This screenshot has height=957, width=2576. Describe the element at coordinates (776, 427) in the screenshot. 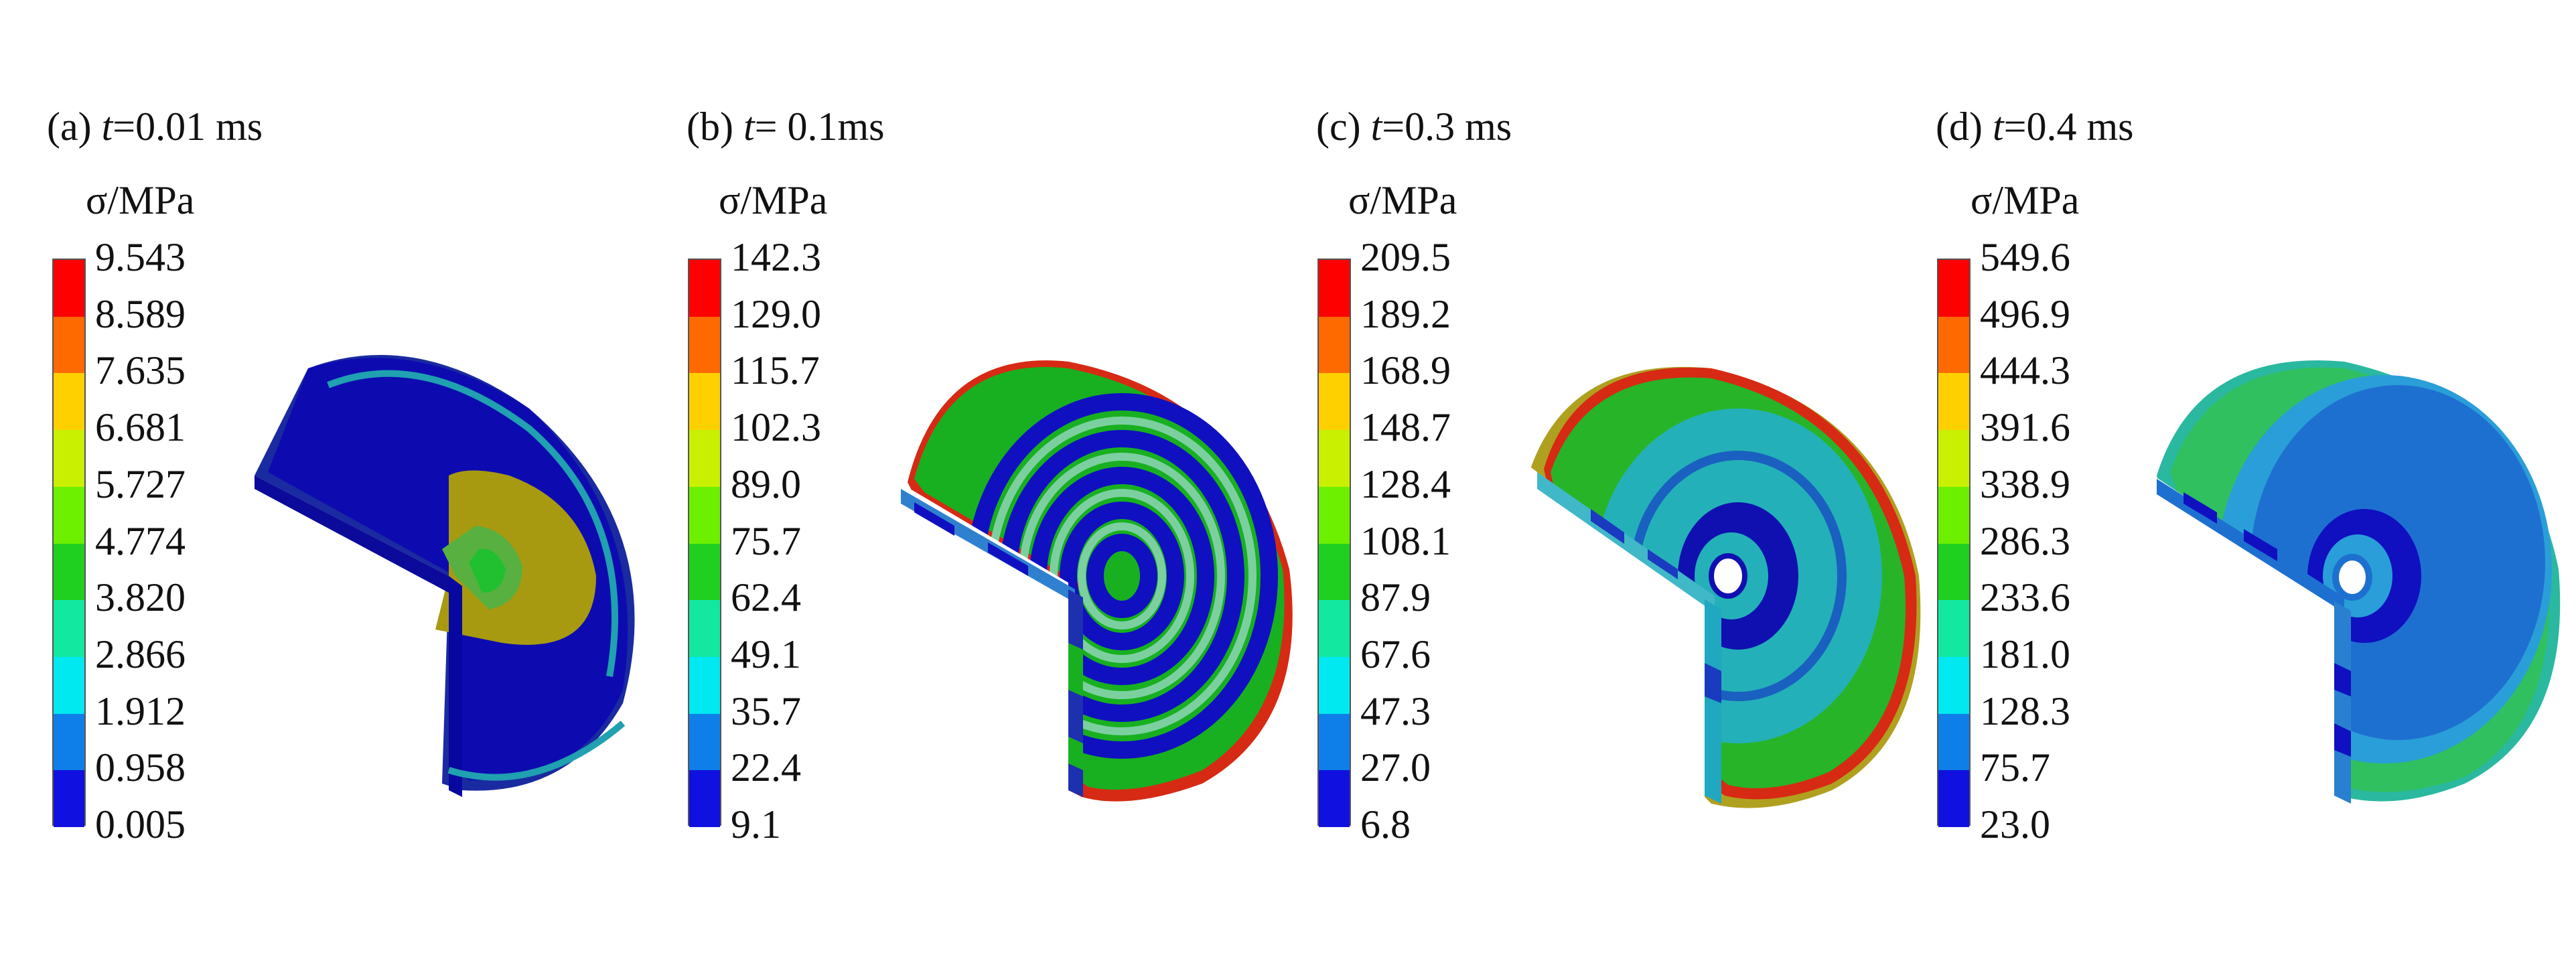

I see `panel-b-tick-label: 102.3` at that location.